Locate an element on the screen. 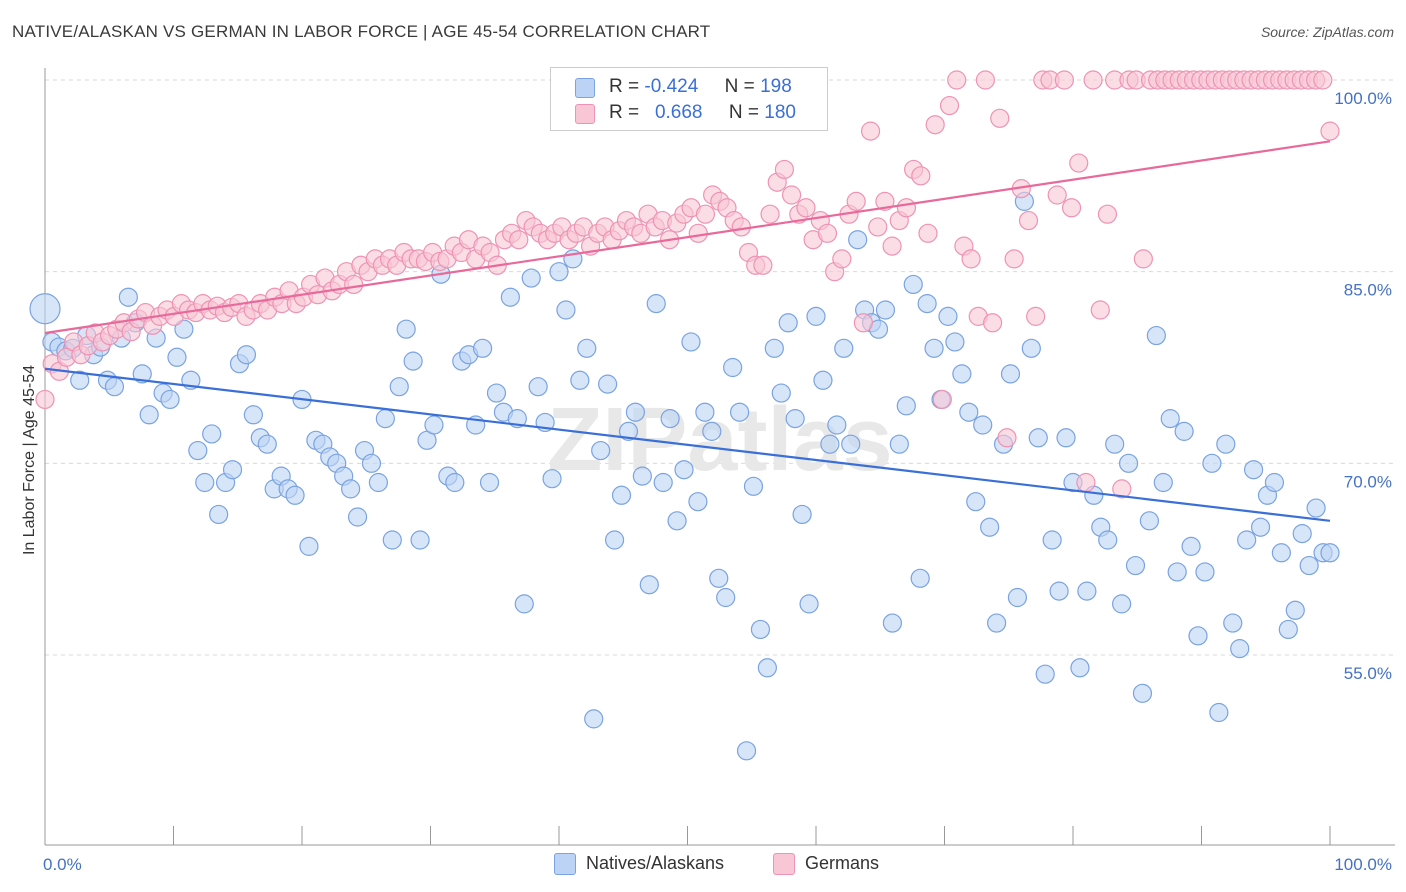 The height and width of the screenshot is (892, 1406). legend-r-value: -0.424 is located at coordinates (671, 86).